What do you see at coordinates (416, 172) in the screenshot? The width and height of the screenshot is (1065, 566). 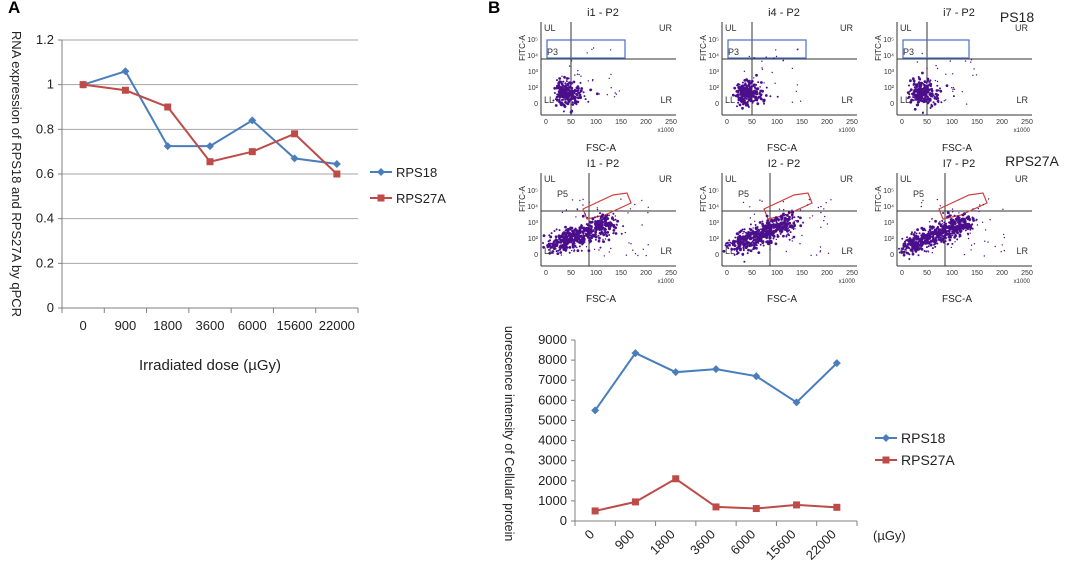 I see `legend-label: RPS18` at bounding box center [416, 172].